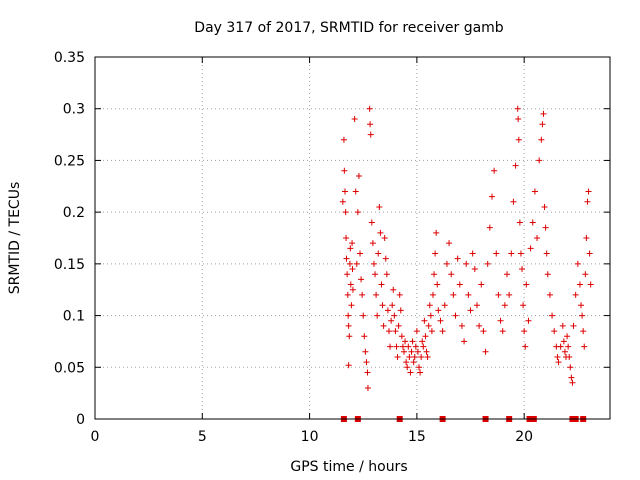 The width and height of the screenshot is (640, 480). I want to click on y-tick-label: 0, so click(80, 420).